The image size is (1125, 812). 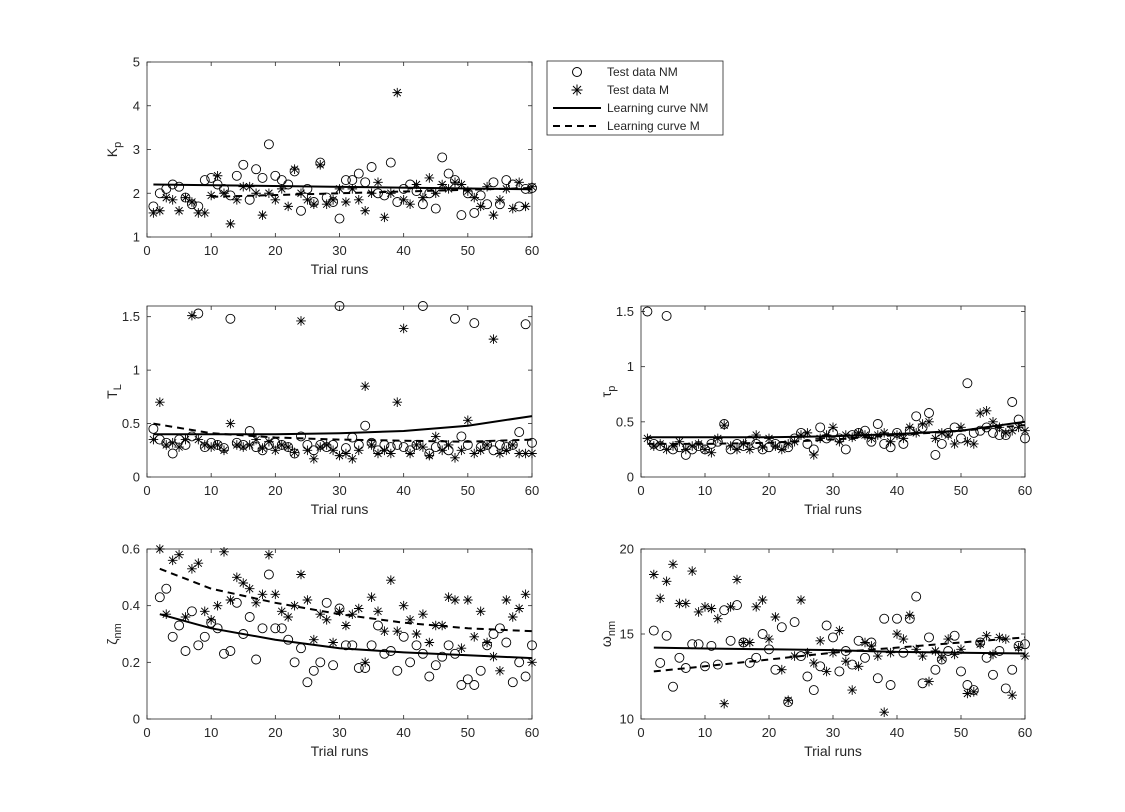 I want to click on y-tick-label: 5, so click(x=136, y=62).